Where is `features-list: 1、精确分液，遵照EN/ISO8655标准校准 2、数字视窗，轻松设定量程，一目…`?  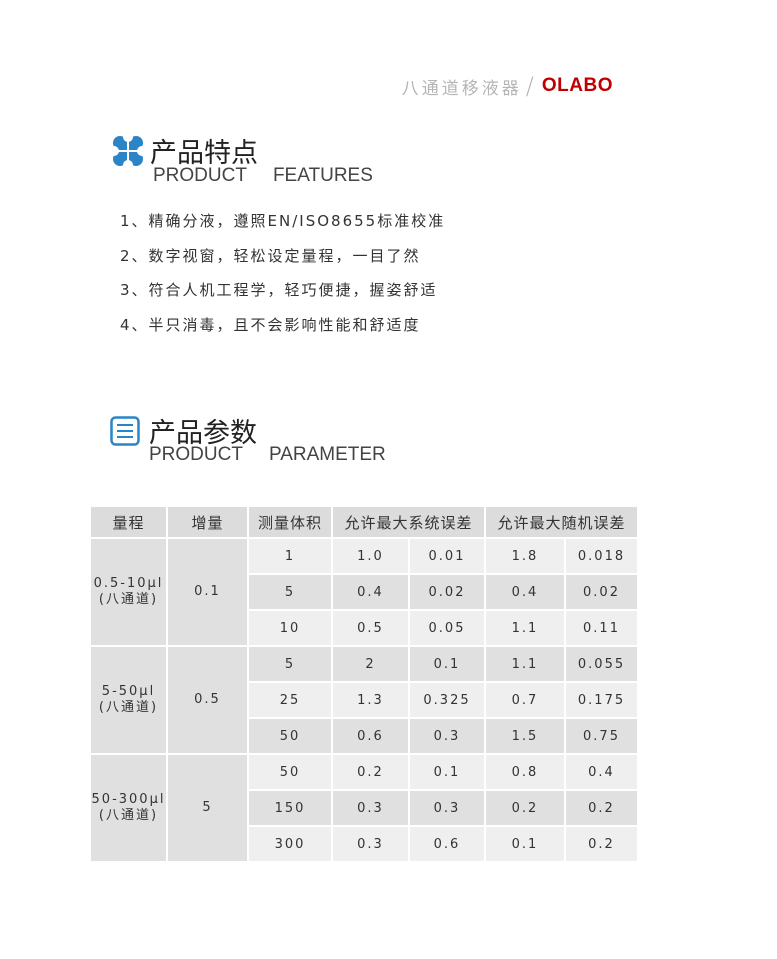 features-list: 1、精确分液，遵照EN/ISO8655标准校准 2、数字视窗，轻松设定量程，一目… is located at coordinates (282, 279).